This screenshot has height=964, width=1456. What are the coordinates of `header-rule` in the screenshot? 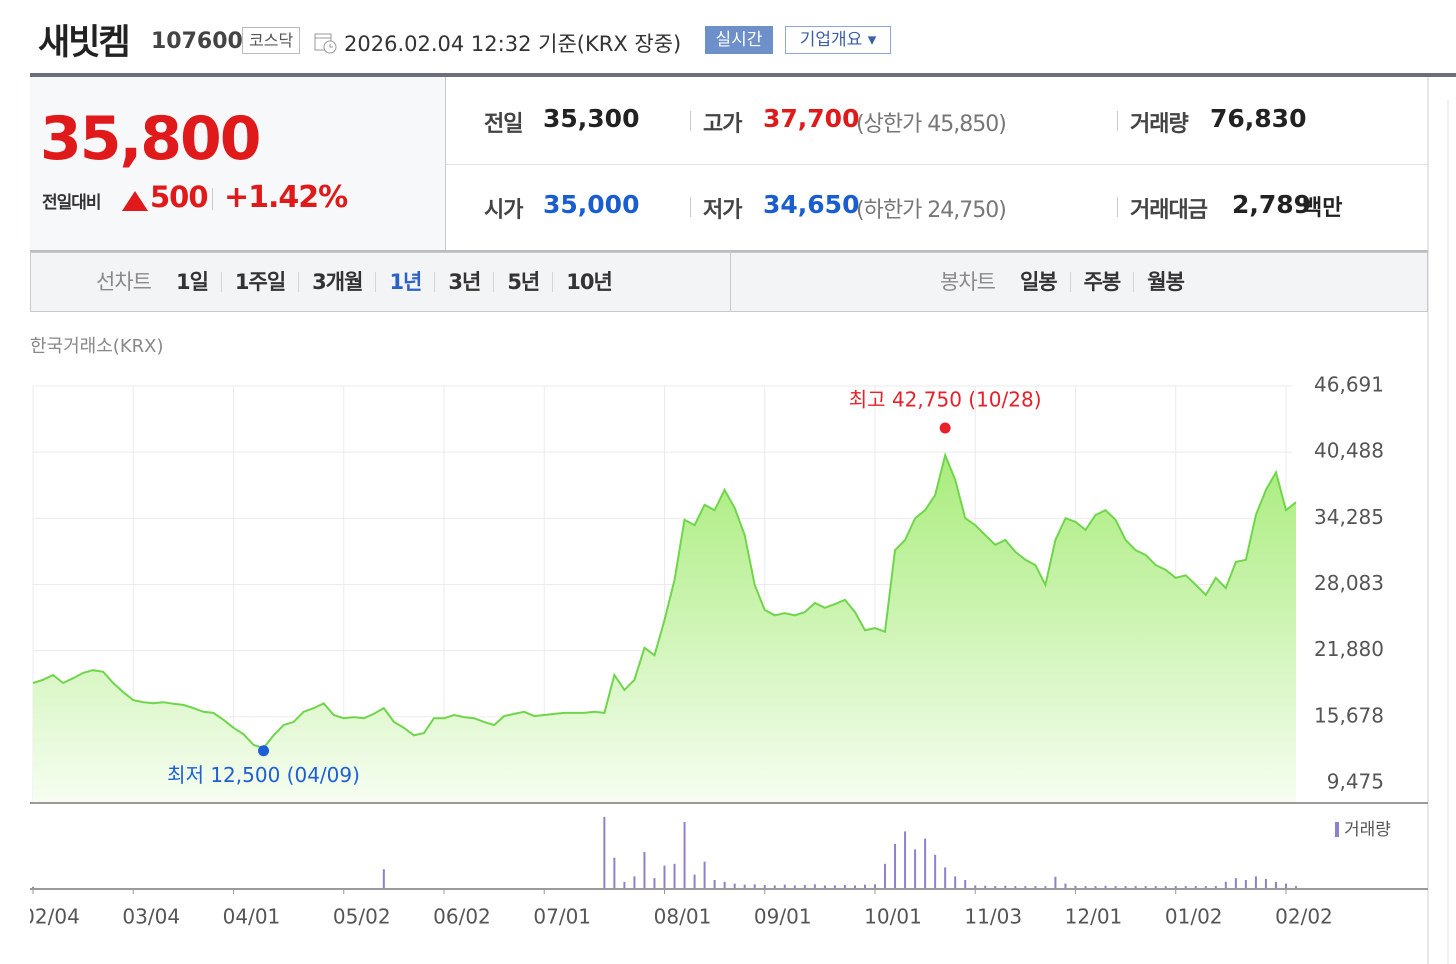 It's located at (743, 75).